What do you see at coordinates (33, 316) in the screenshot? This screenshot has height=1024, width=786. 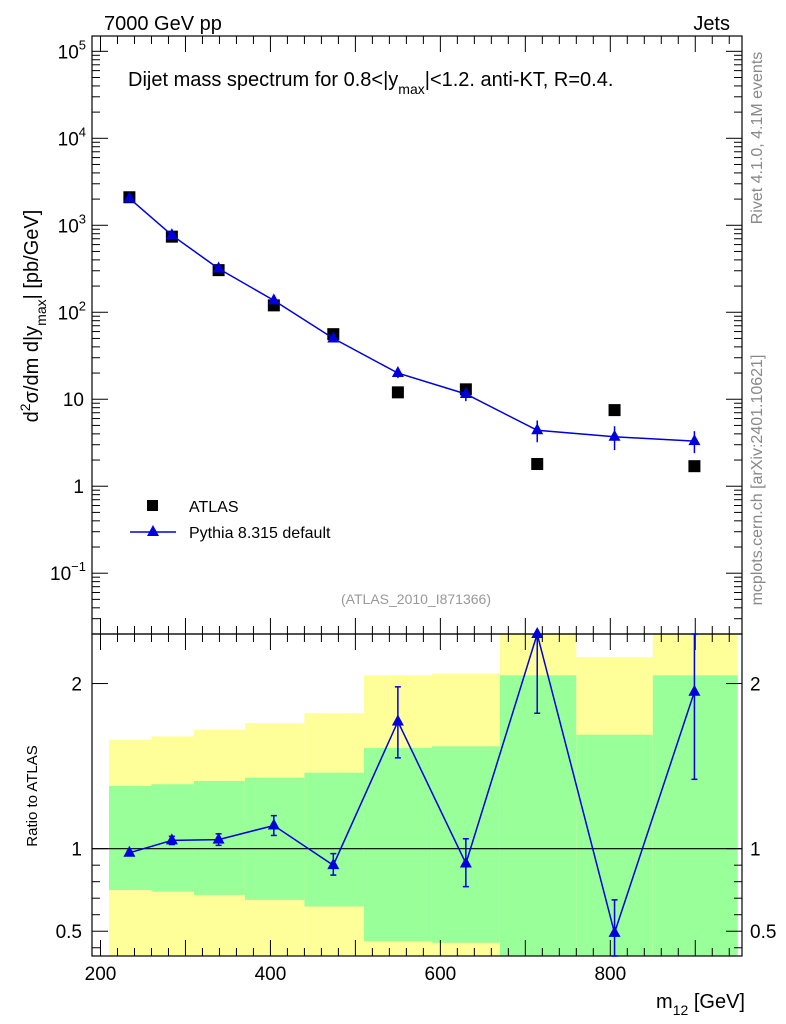 I see `main-ylabel: d2σ/dm d|ymax| [pb/GeV]` at bounding box center [33, 316].